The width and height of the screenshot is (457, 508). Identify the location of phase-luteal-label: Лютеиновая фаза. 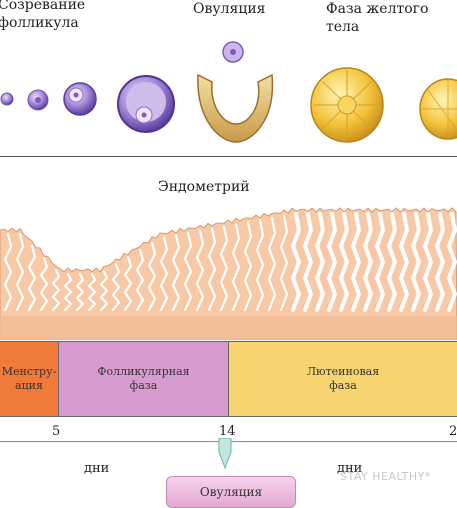
(343, 378).